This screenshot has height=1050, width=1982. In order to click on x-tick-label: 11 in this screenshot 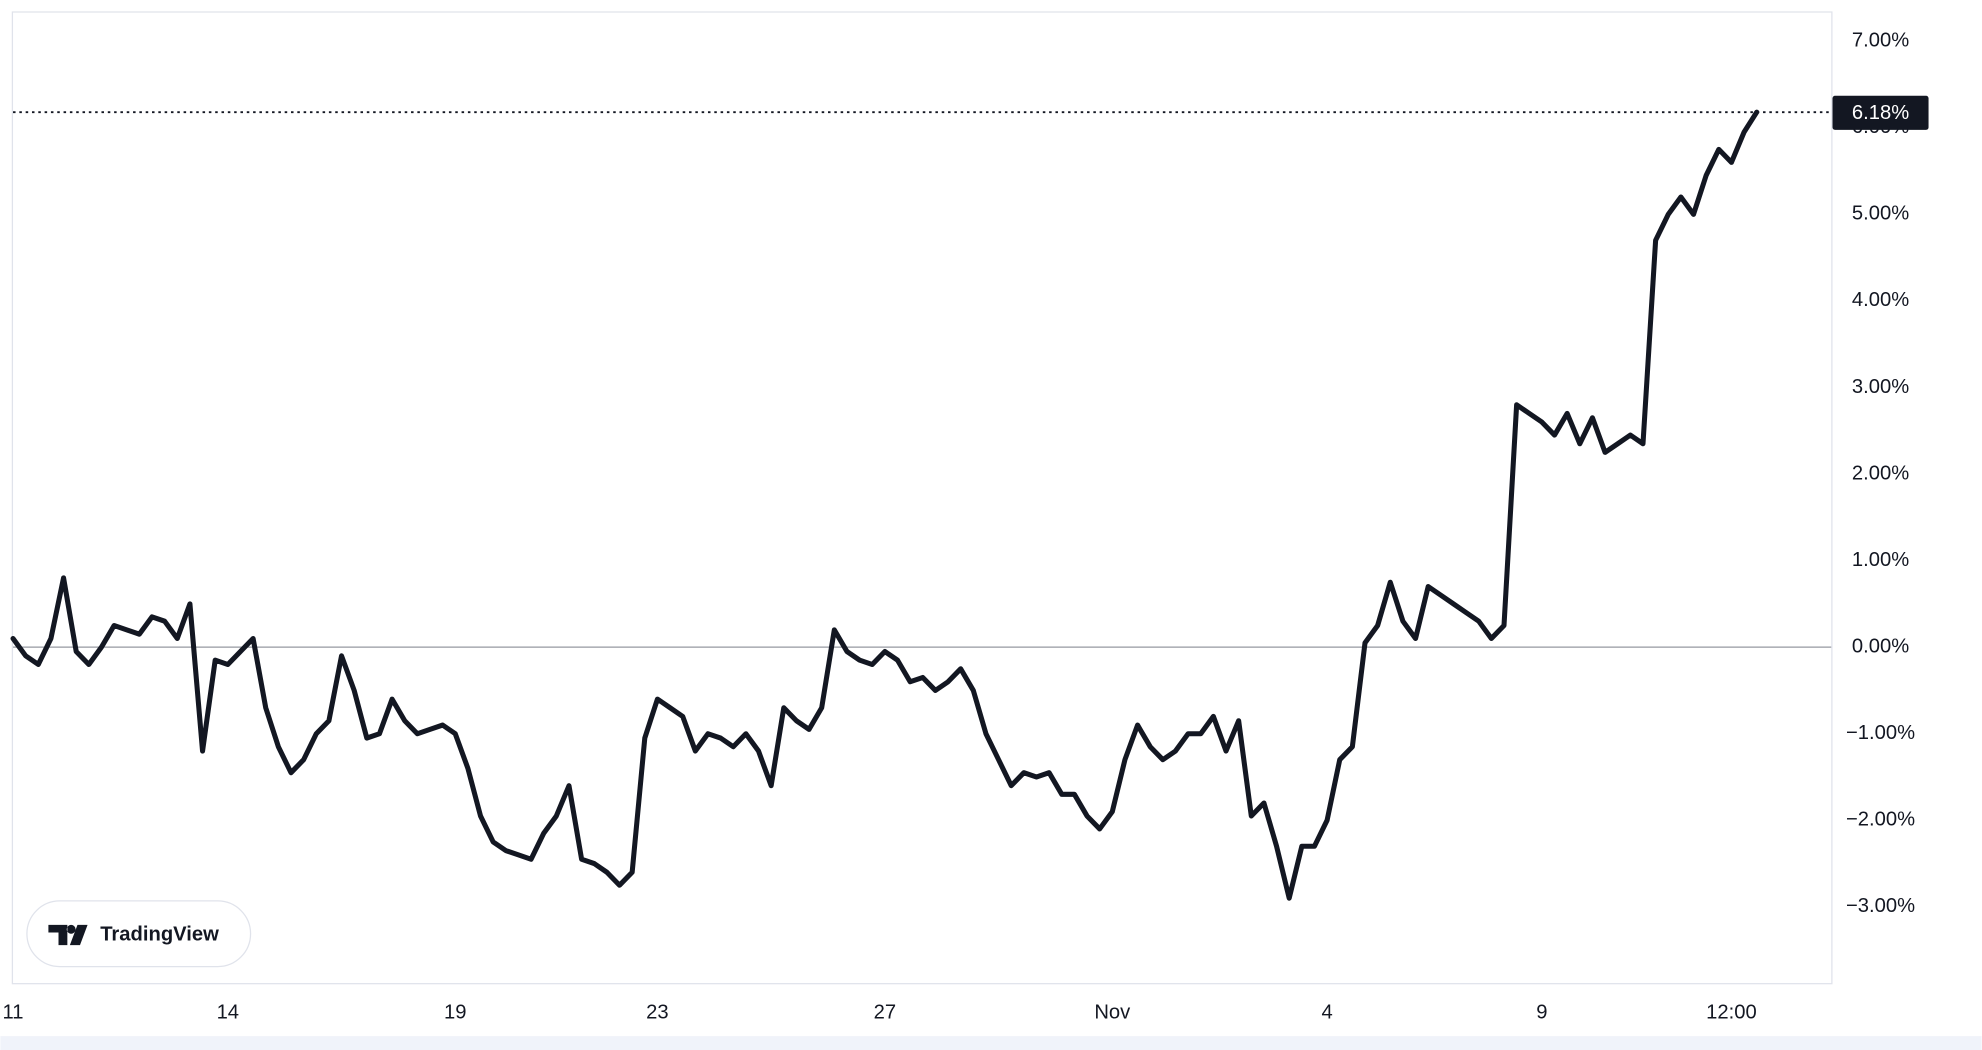, I will do `click(13, 1013)`.